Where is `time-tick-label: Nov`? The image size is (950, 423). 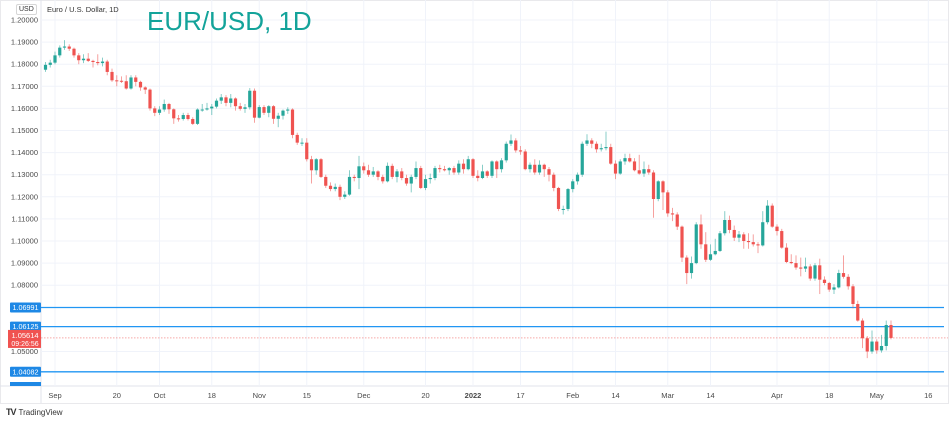 time-tick-label: Nov is located at coordinates (260, 395).